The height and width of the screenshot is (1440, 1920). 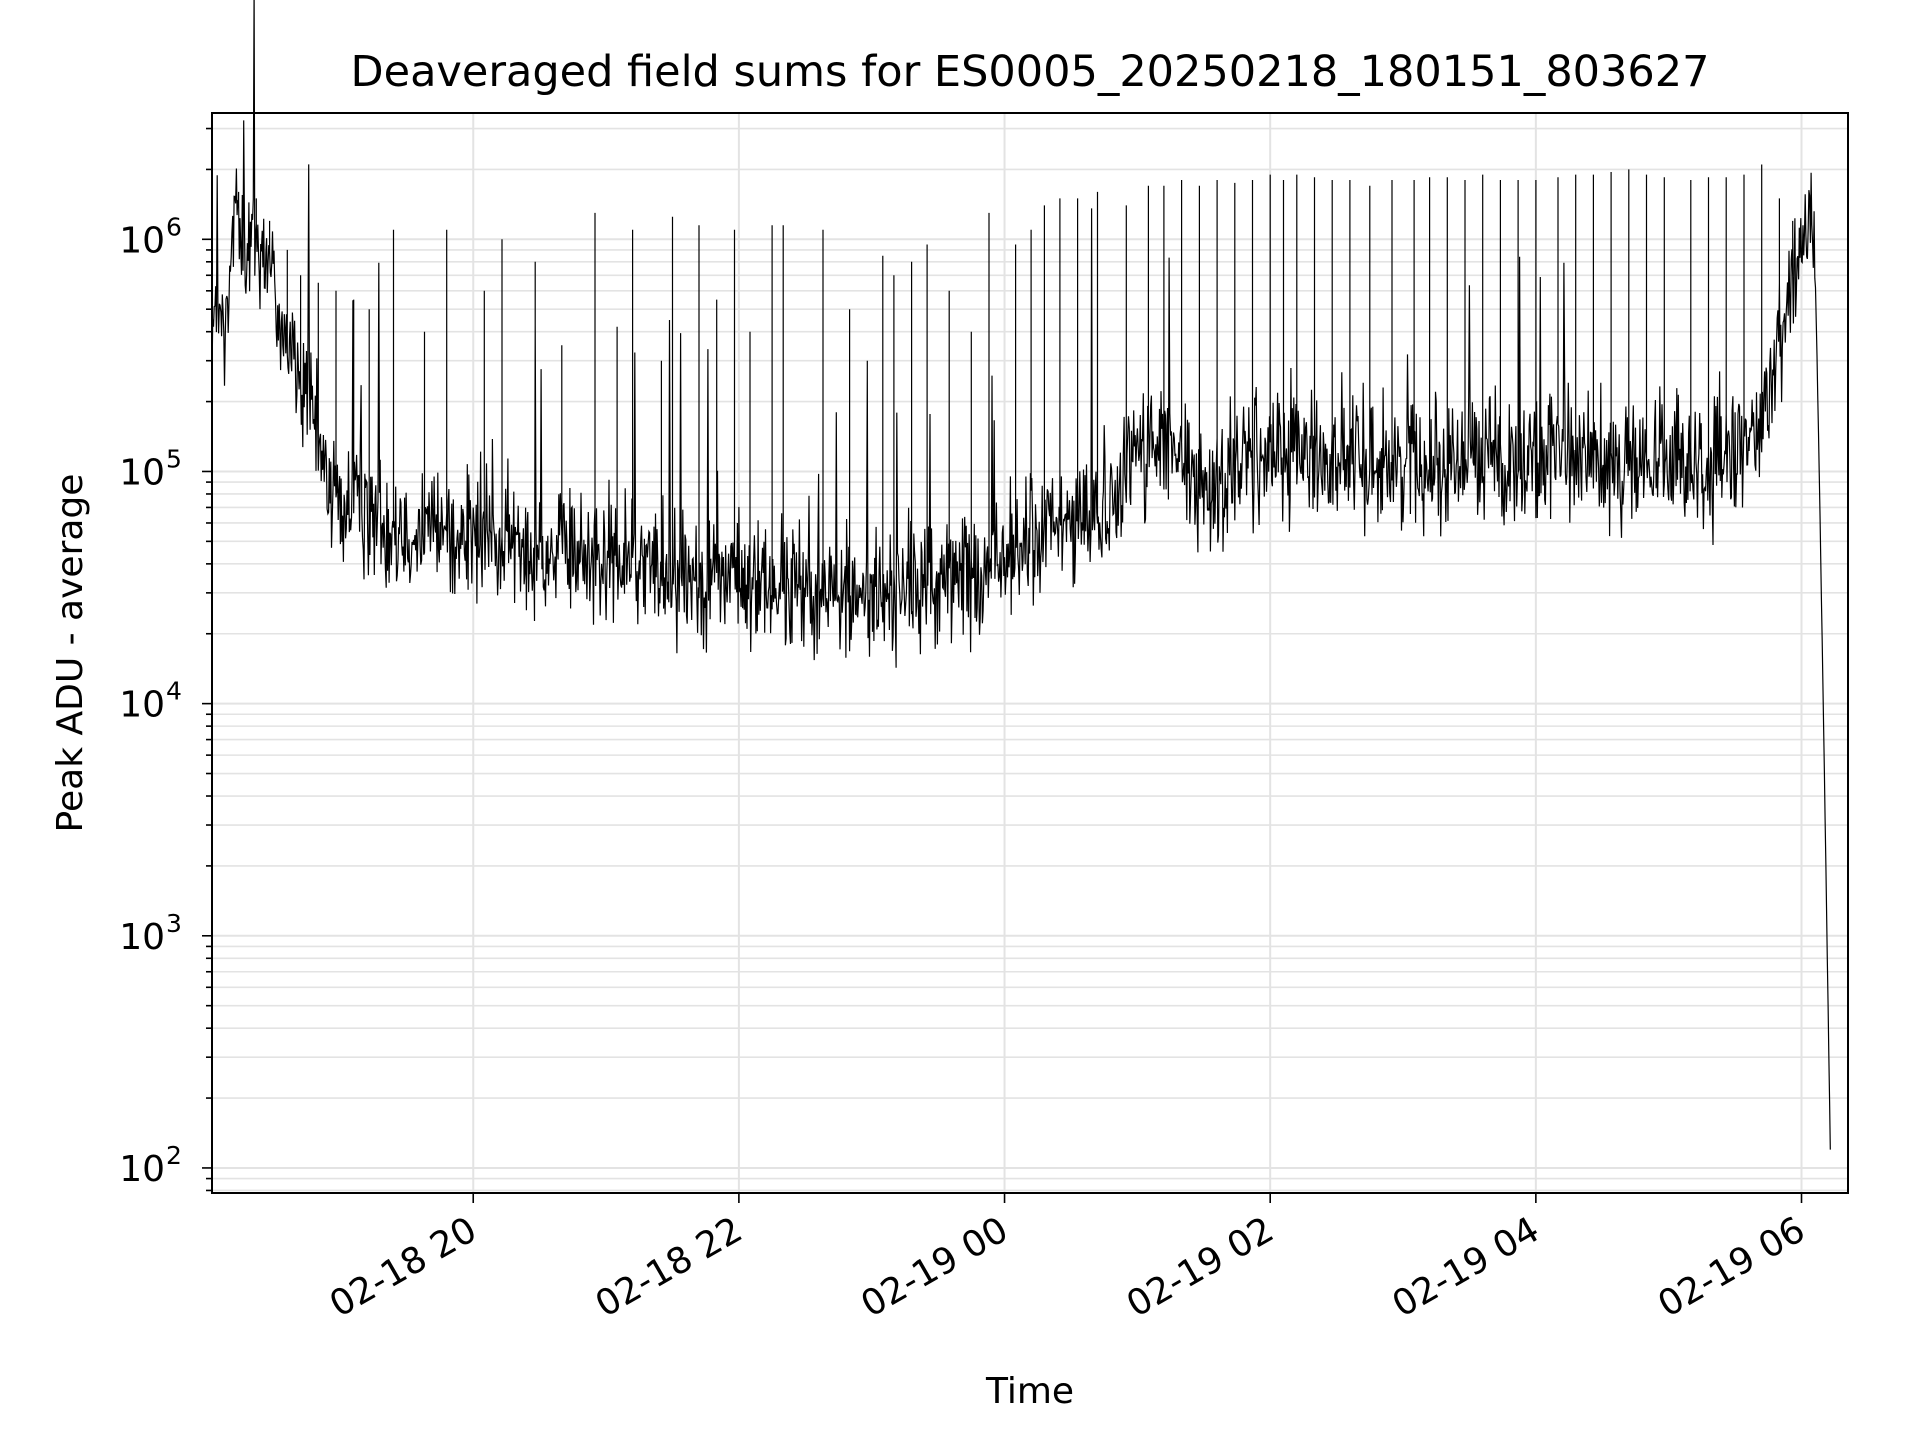 What do you see at coordinates (174, 923) in the screenshot?
I see `y-tick-exponent: 3` at bounding box center [174, 923].